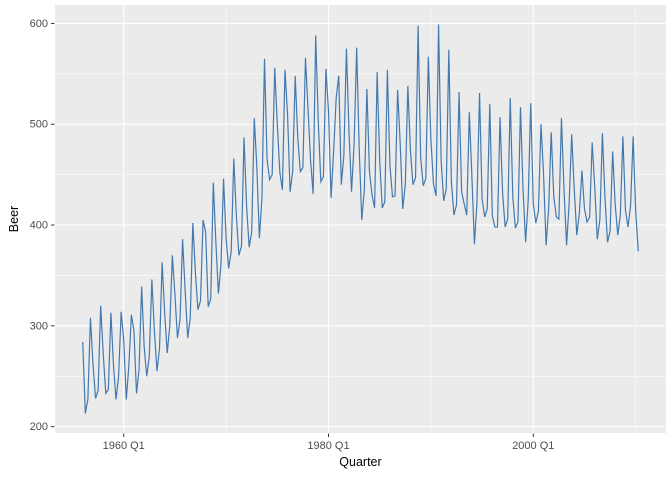  I want to click on x-tick-label: 1960 Q1, so click(124, 446).